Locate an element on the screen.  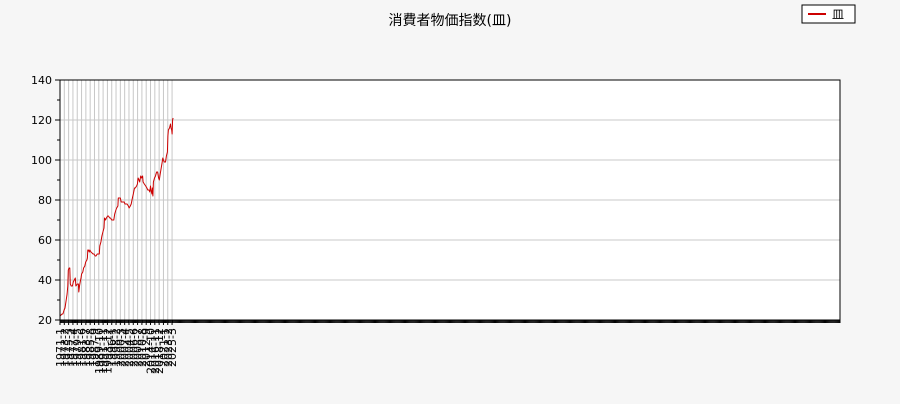
y-tick-label: 80 is located at coordinates (45, 200).